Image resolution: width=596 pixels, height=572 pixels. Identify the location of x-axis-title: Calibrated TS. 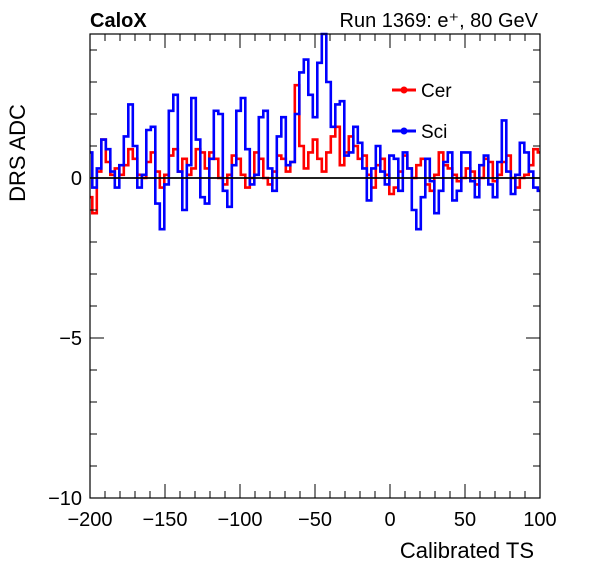
(467, 550).